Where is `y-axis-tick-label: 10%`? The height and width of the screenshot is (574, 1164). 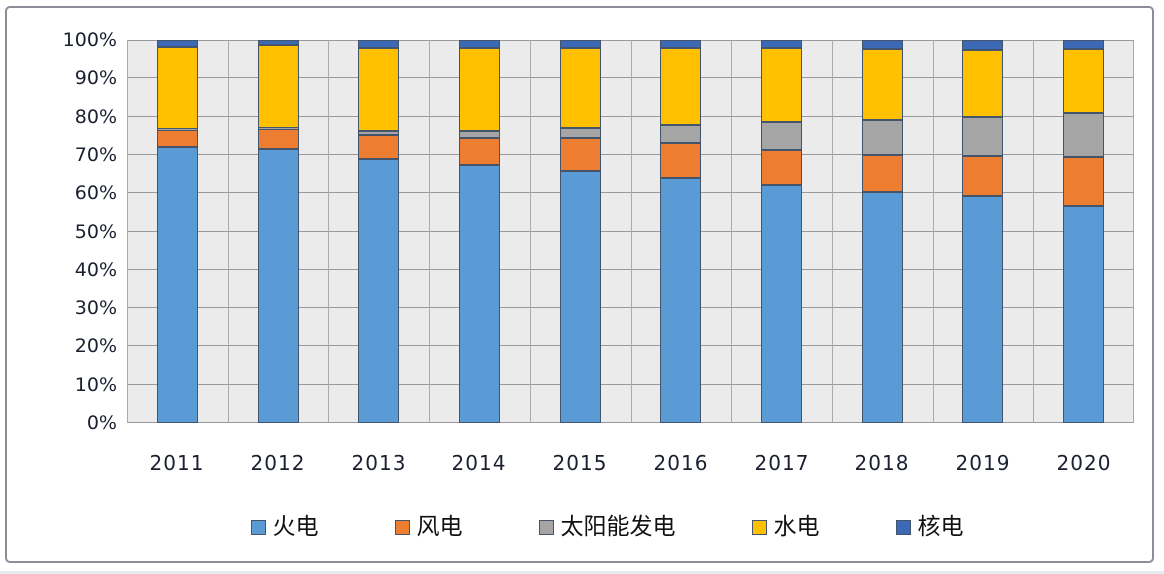 y-axis-tick-label: 10% is located at coordinates (95, 385).